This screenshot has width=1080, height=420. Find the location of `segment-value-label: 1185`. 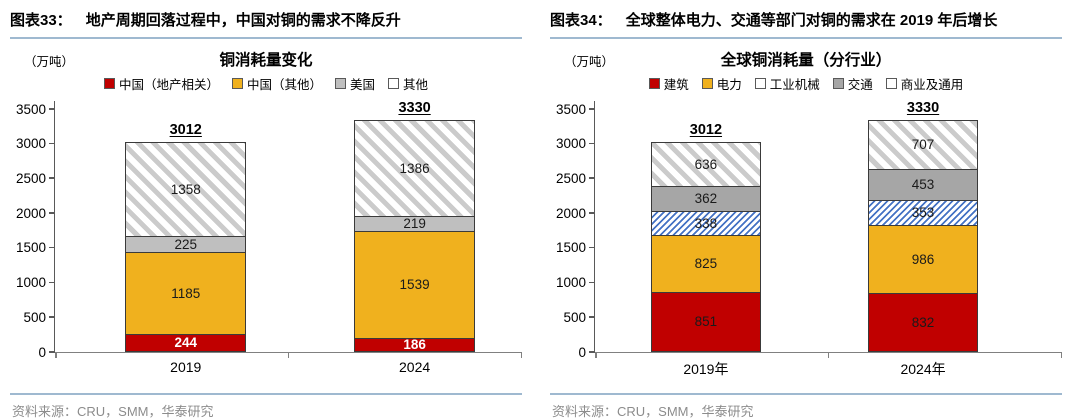

segment-value-label: 1185 is located at coordinates (186, 293).